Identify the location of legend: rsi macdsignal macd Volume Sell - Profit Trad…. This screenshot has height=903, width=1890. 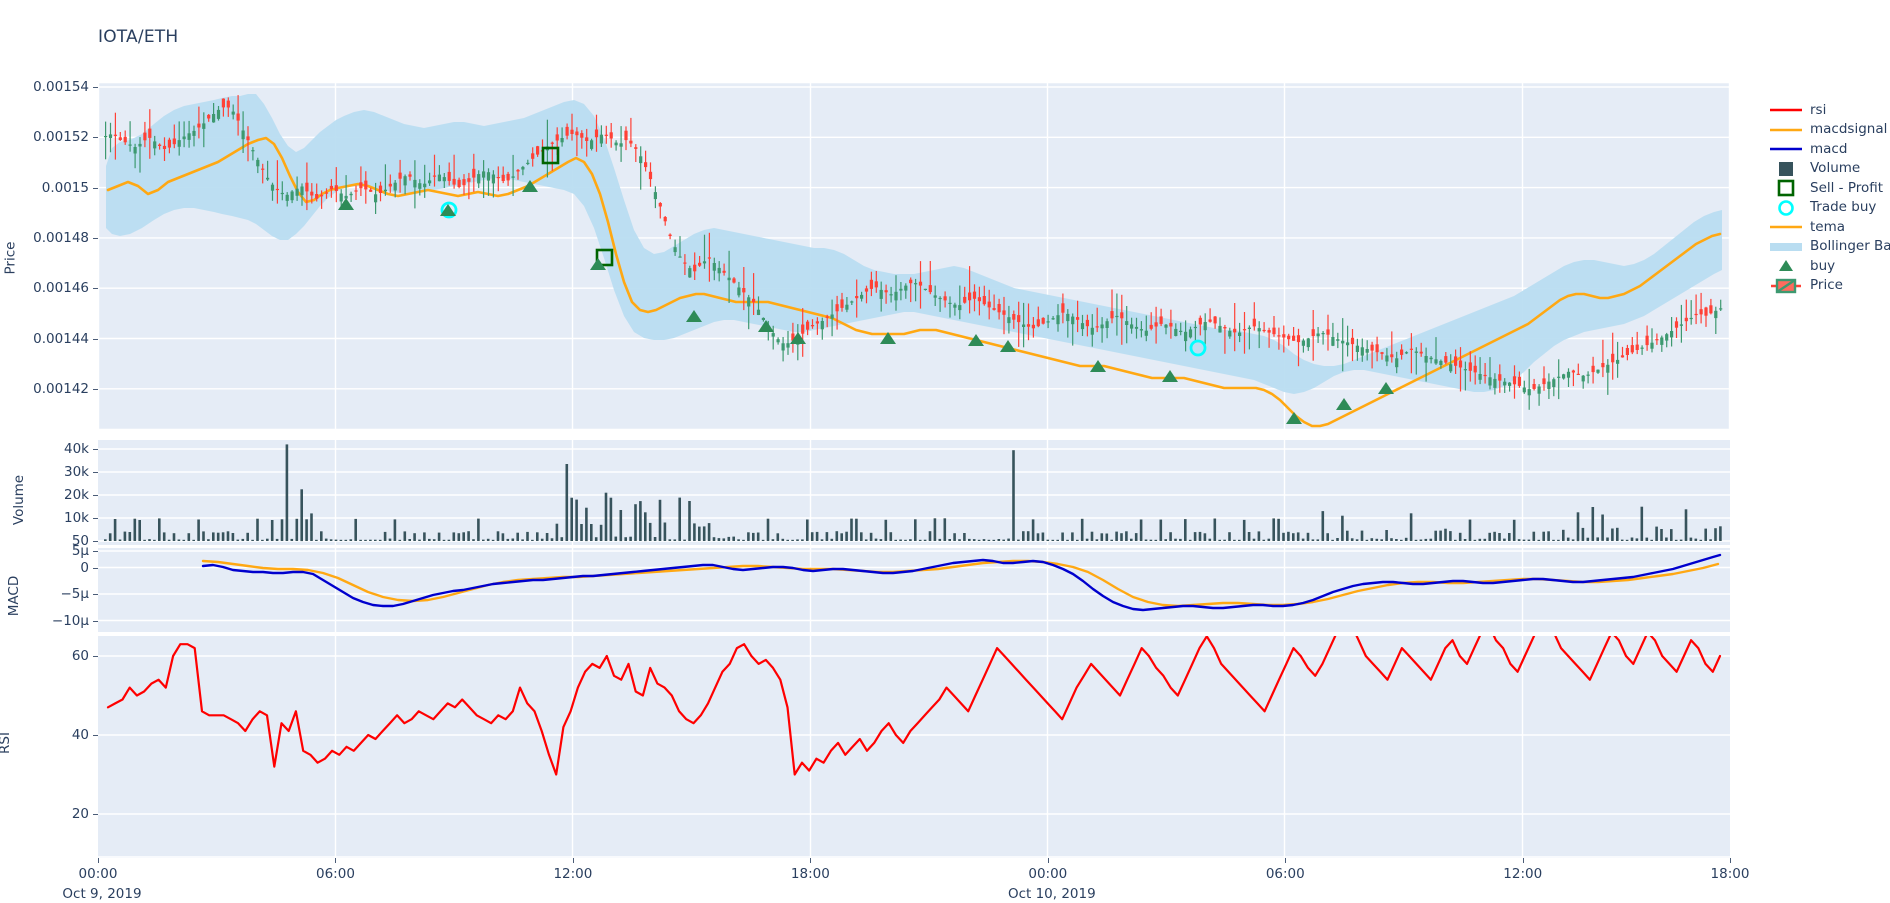
(1828, 197).